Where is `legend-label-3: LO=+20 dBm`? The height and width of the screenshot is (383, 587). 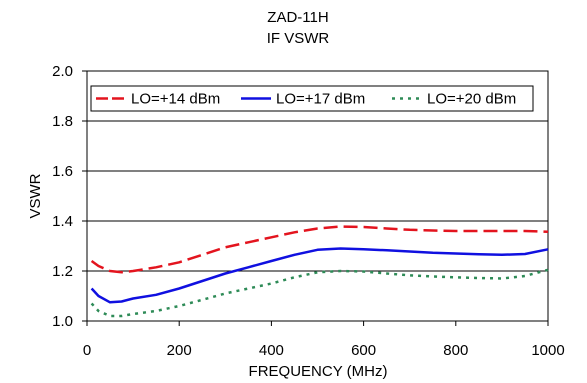
legend-label-3: LO=+20 dBm is located at coordinates (471, 99).